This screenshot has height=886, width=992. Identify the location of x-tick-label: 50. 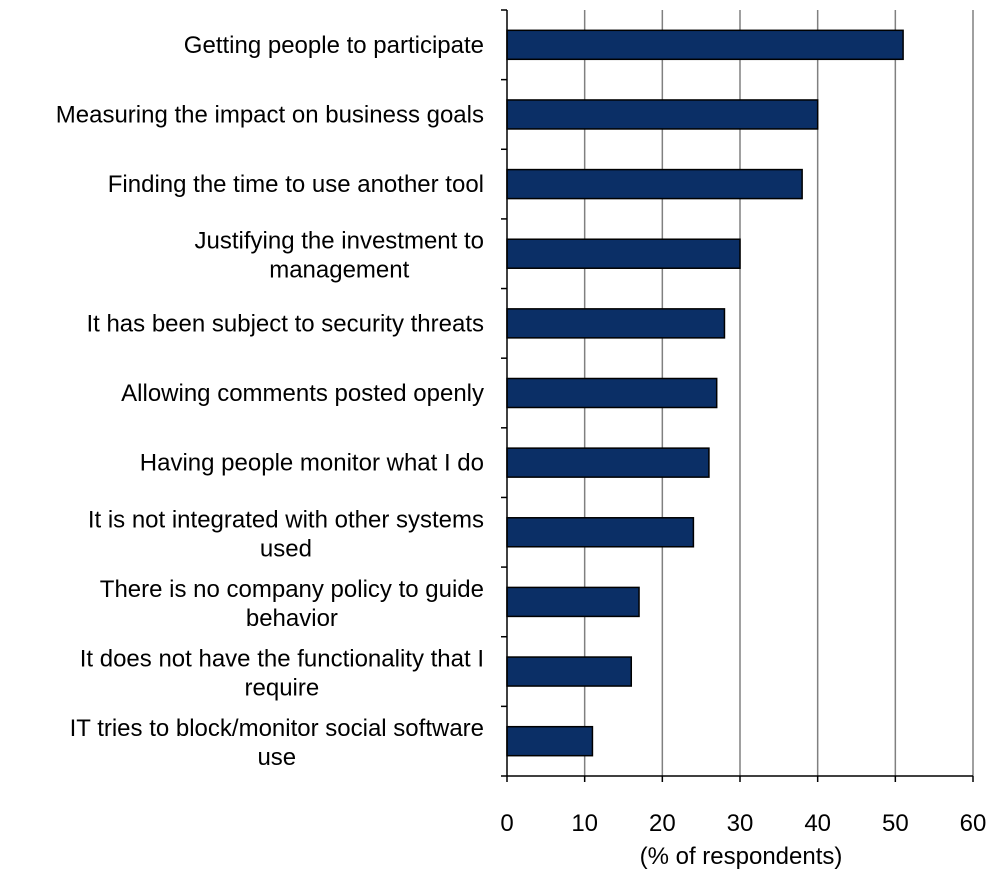
(895, 823).